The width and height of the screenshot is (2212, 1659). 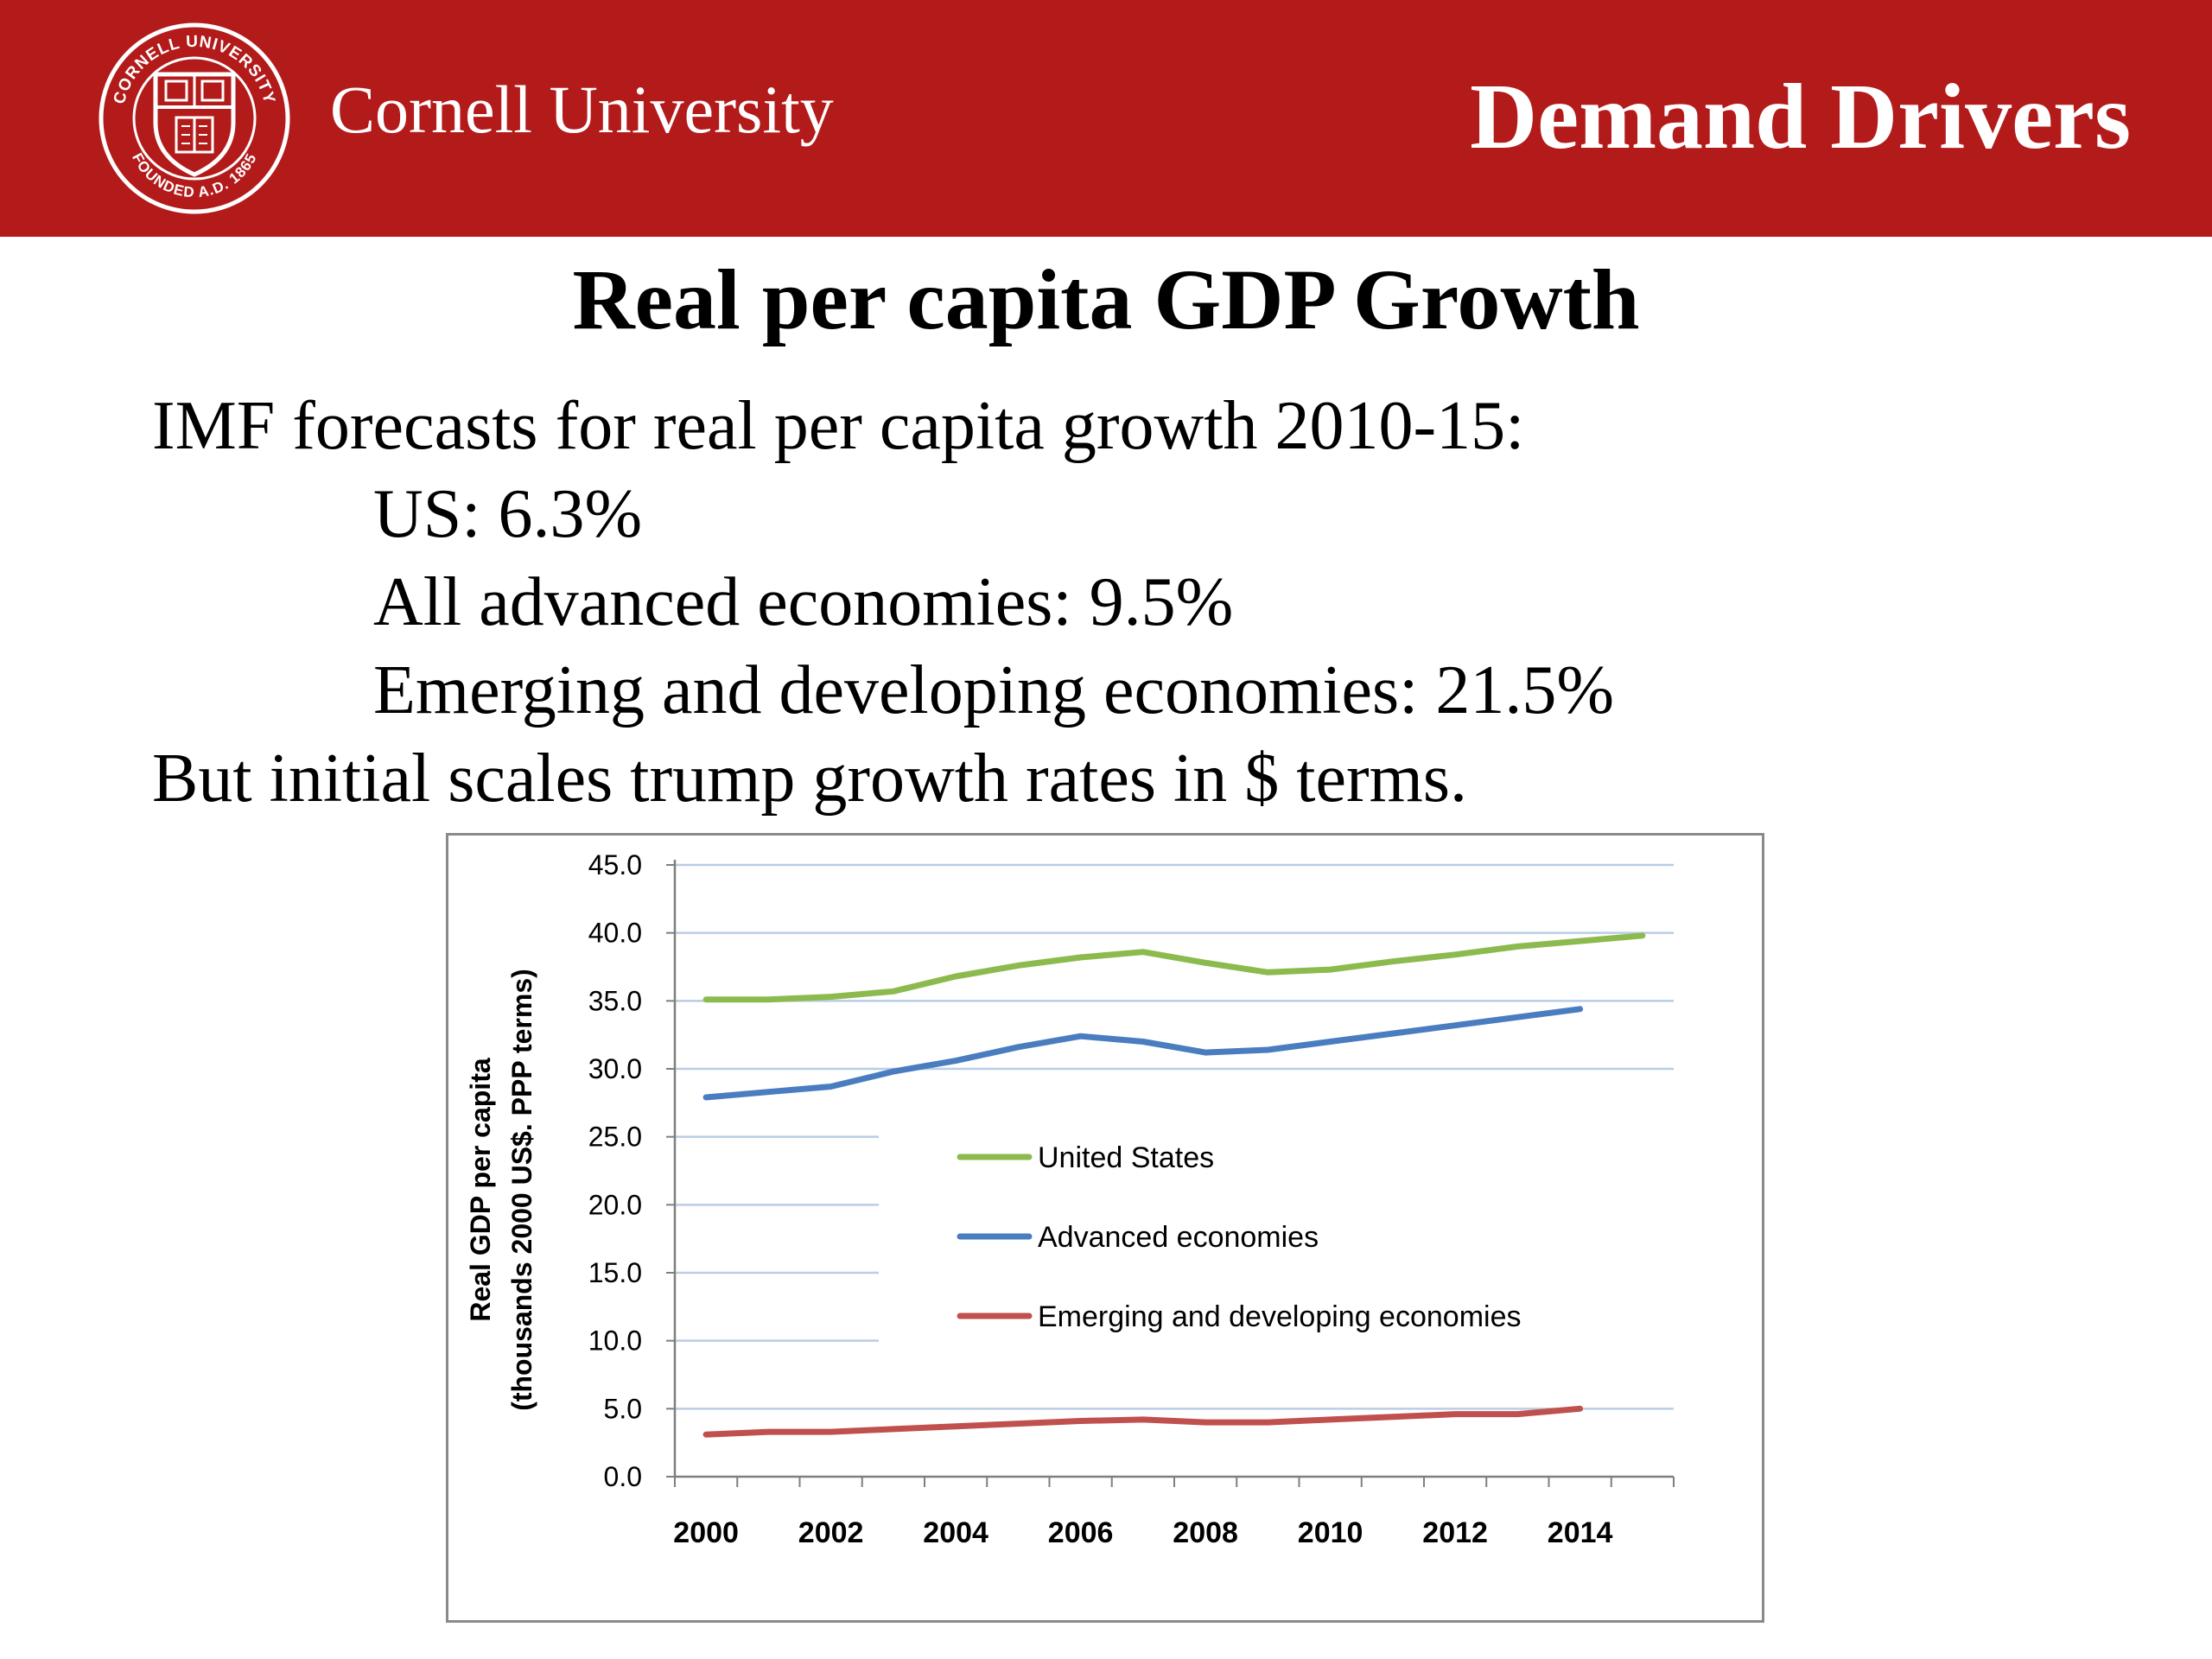 What do you see at coordinates (1106, 299) in the screenshot?
I see `slide-title: Real per capita GDP Growth` at bounding box center [1106, 299].